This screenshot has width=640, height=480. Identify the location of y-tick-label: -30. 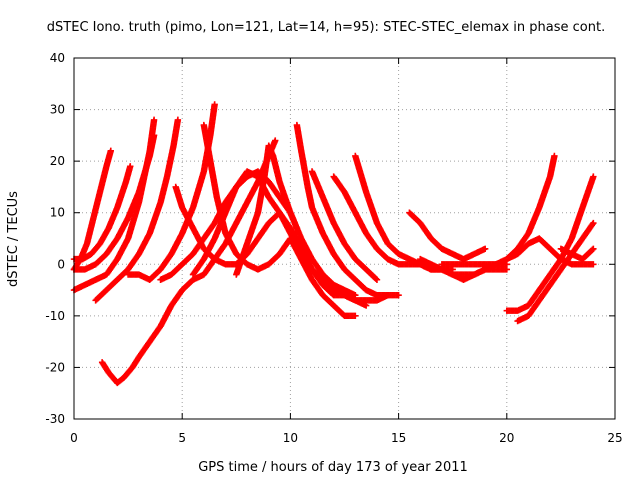
(55, 419).